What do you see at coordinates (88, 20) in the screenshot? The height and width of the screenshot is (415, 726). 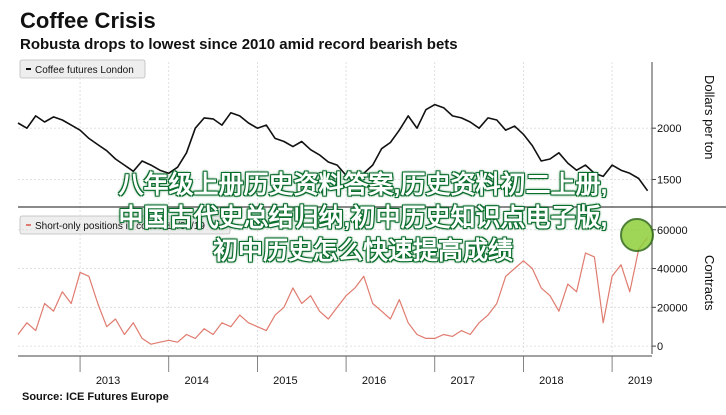 I see `chart-title: Coffee Crisis` at bounding box center [88, 20].